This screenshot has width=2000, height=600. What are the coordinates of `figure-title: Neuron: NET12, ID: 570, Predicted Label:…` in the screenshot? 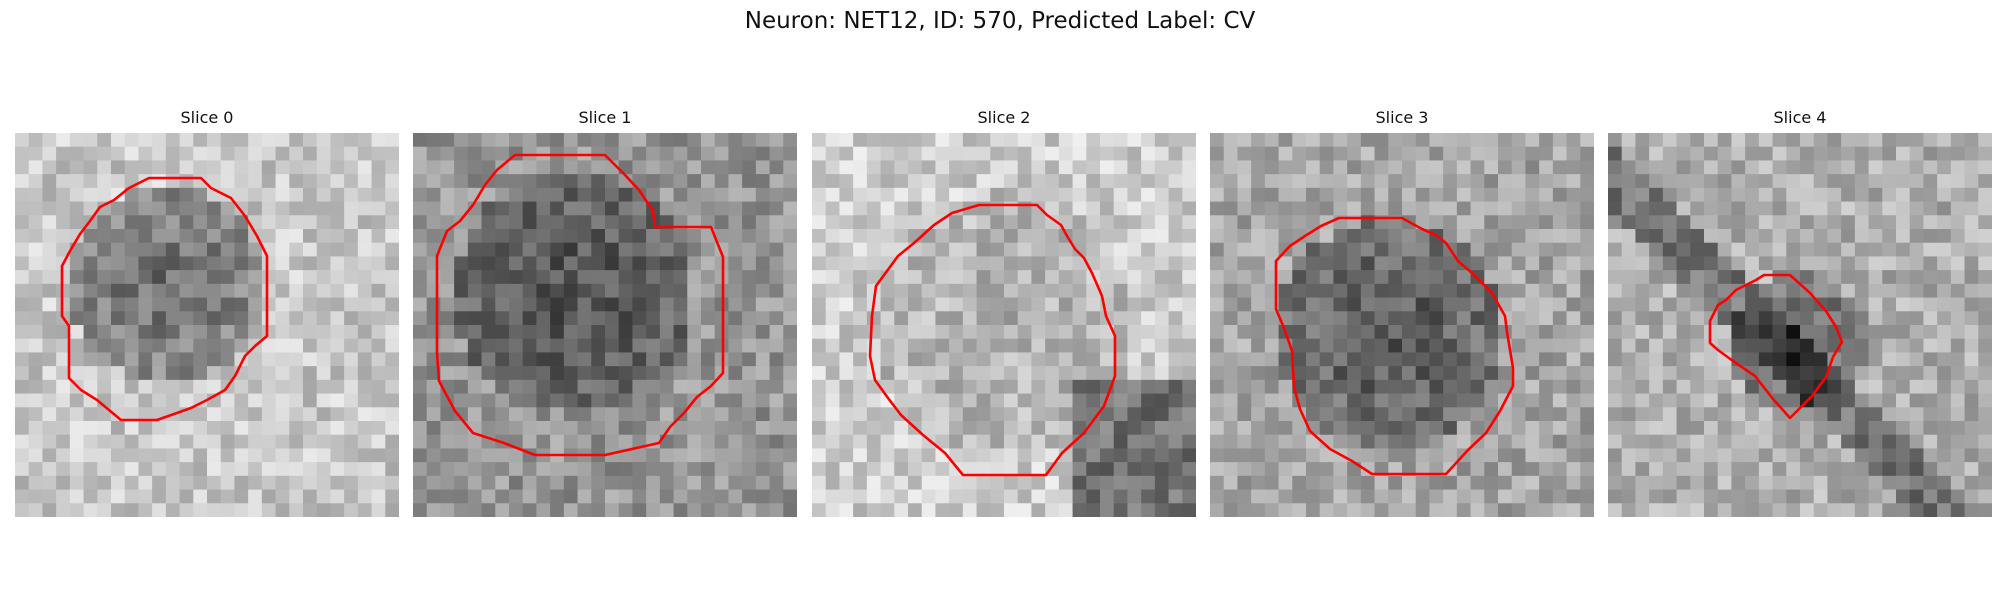 It's located at (1000, 21).